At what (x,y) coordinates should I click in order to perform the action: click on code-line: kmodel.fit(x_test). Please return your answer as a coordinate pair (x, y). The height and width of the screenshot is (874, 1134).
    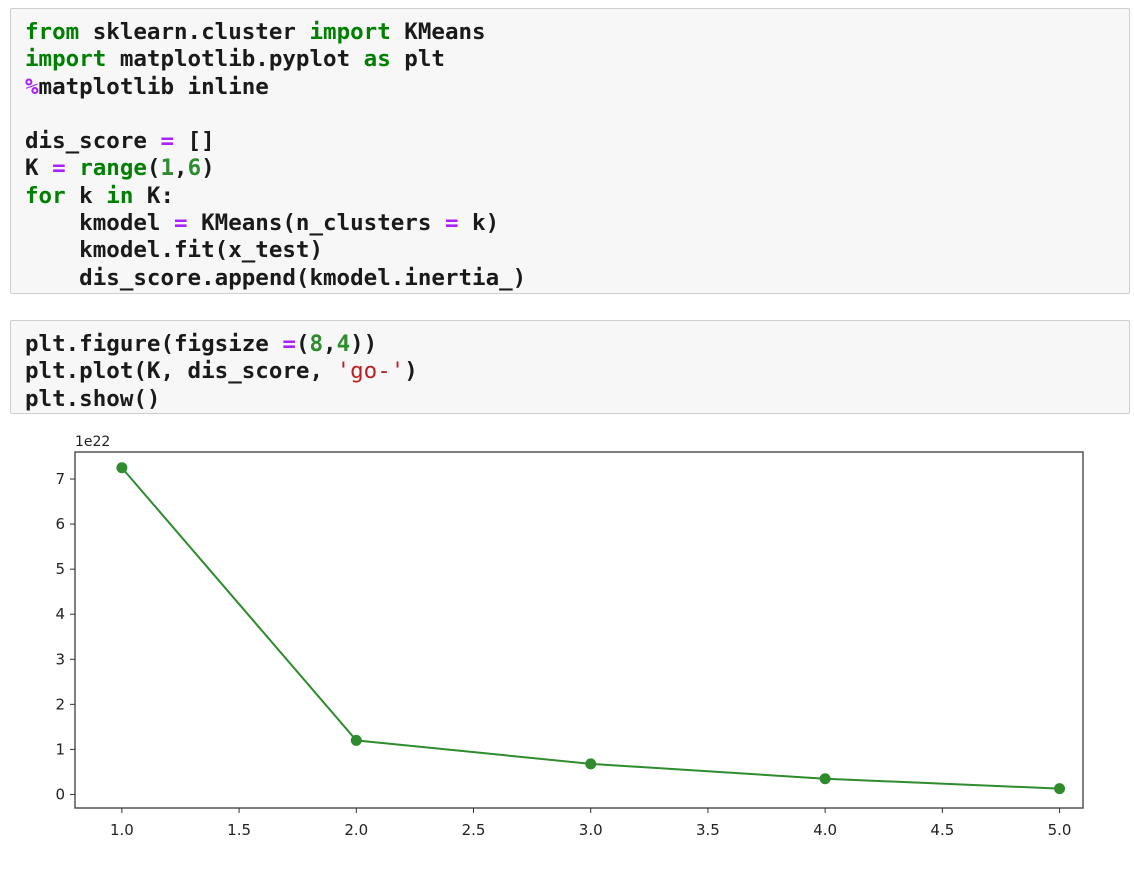
    Looking at the image, I should click on (570, 250).